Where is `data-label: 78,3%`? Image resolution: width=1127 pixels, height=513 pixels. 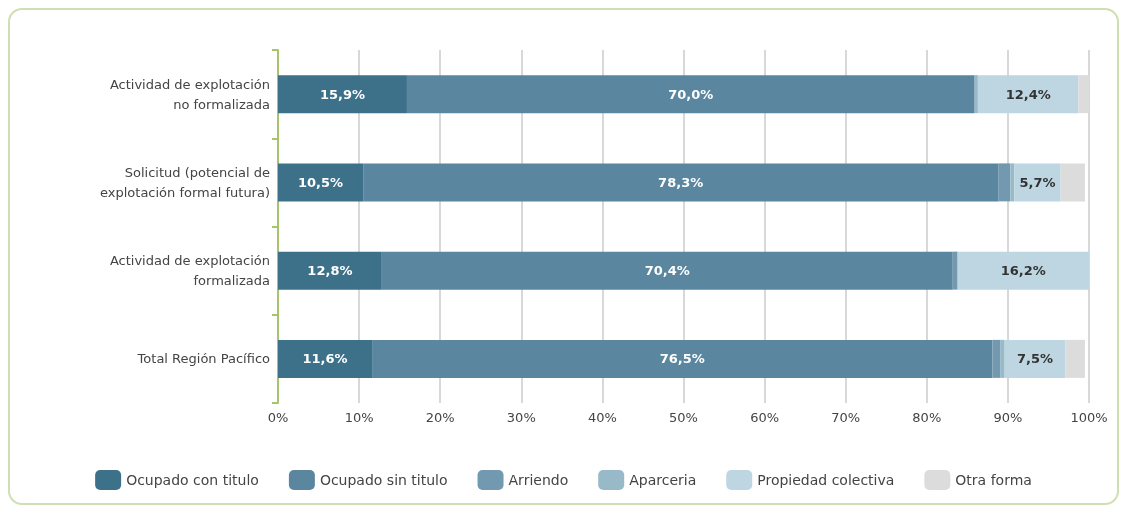 data-label: 78,3% is located at coordinates (681, 182).